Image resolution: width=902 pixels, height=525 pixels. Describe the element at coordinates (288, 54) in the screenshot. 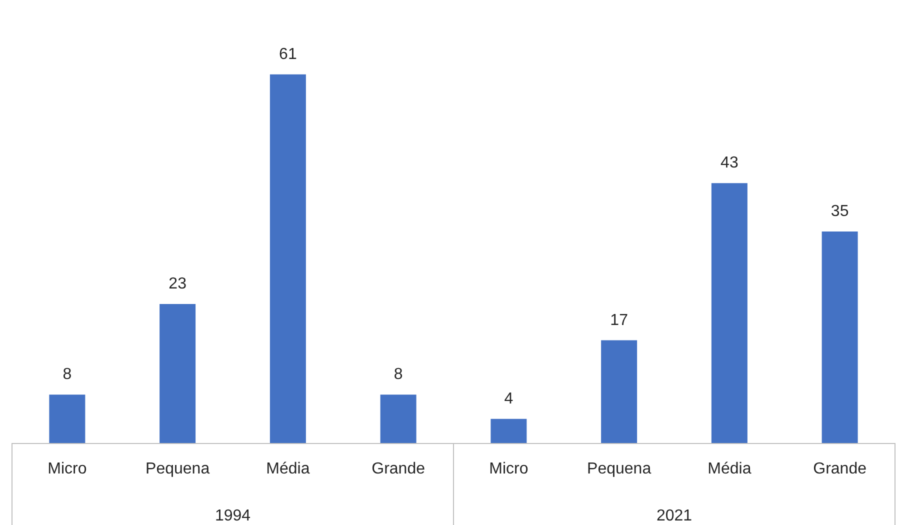

I see `data-label: 61` at that location.